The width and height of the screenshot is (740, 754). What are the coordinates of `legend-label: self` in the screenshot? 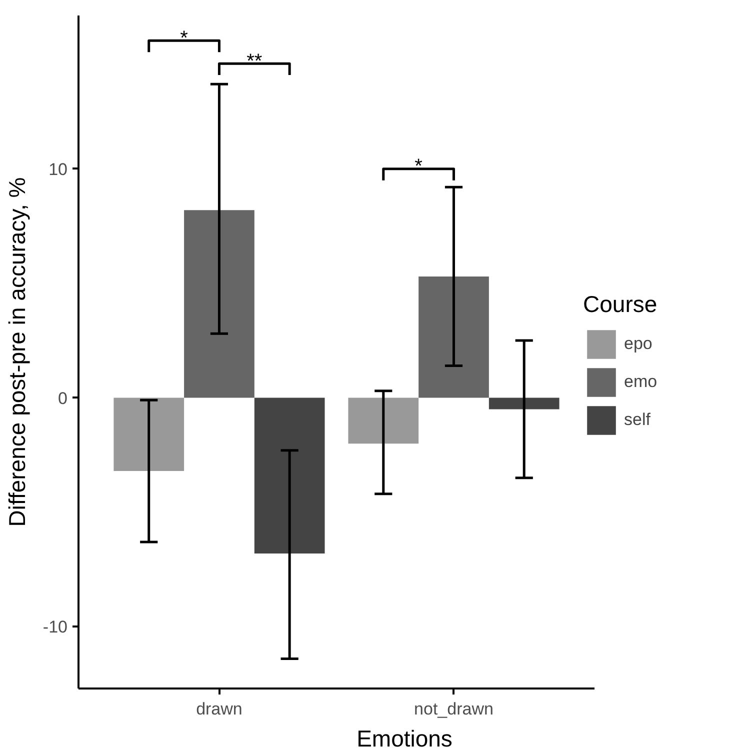 It's located at (637, 420).